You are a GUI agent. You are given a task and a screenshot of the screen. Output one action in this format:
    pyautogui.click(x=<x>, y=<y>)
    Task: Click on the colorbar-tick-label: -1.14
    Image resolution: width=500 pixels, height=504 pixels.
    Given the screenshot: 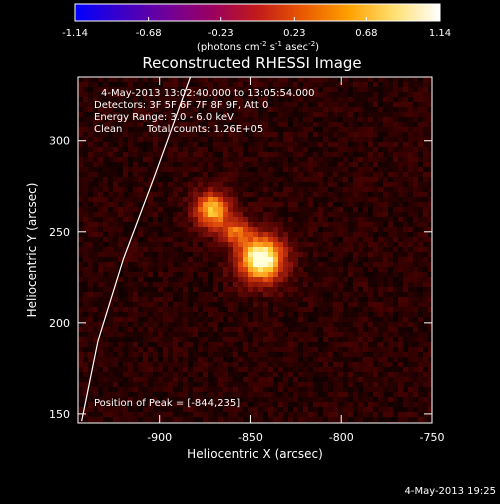 What is the action you would take?
    pyautogui.click(x=75, y=33)
    